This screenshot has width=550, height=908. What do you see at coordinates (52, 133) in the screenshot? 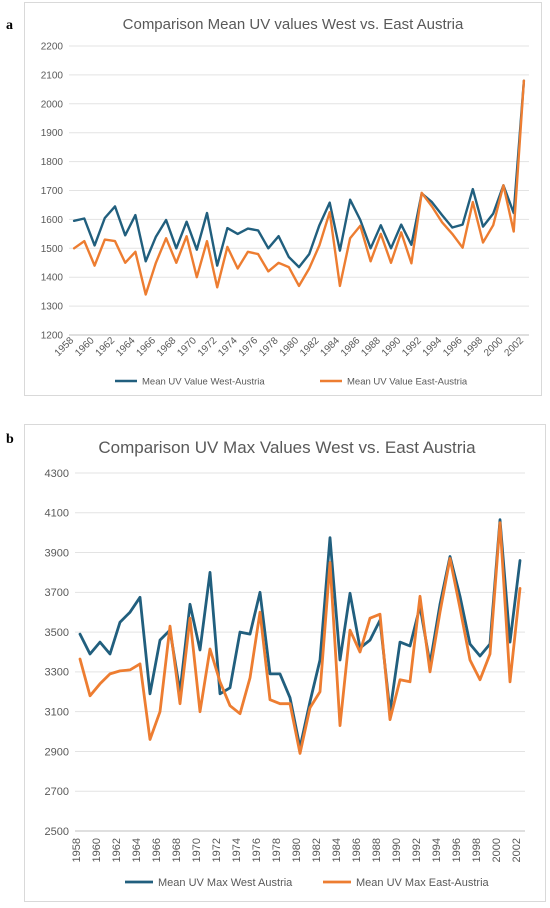
I see `y-tick-label: 1900` at bounding box center [52, 133].